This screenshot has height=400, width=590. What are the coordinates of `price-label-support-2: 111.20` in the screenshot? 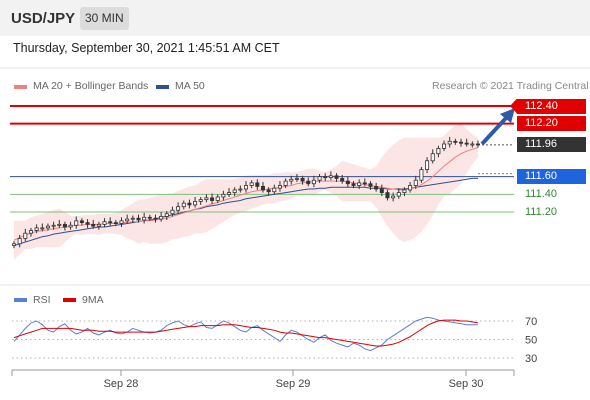 It's located at (541, 211).